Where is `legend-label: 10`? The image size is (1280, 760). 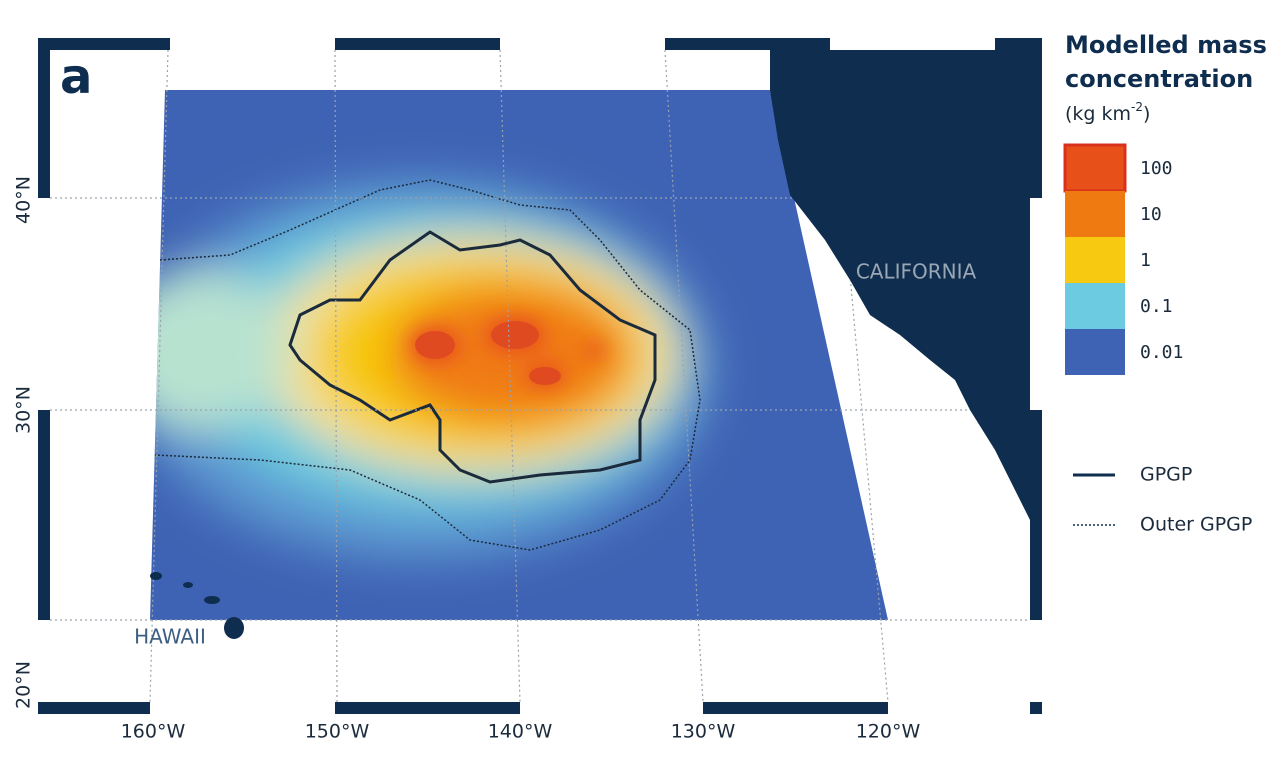 legend-label: 10 is located at coordinates (1151, 214).